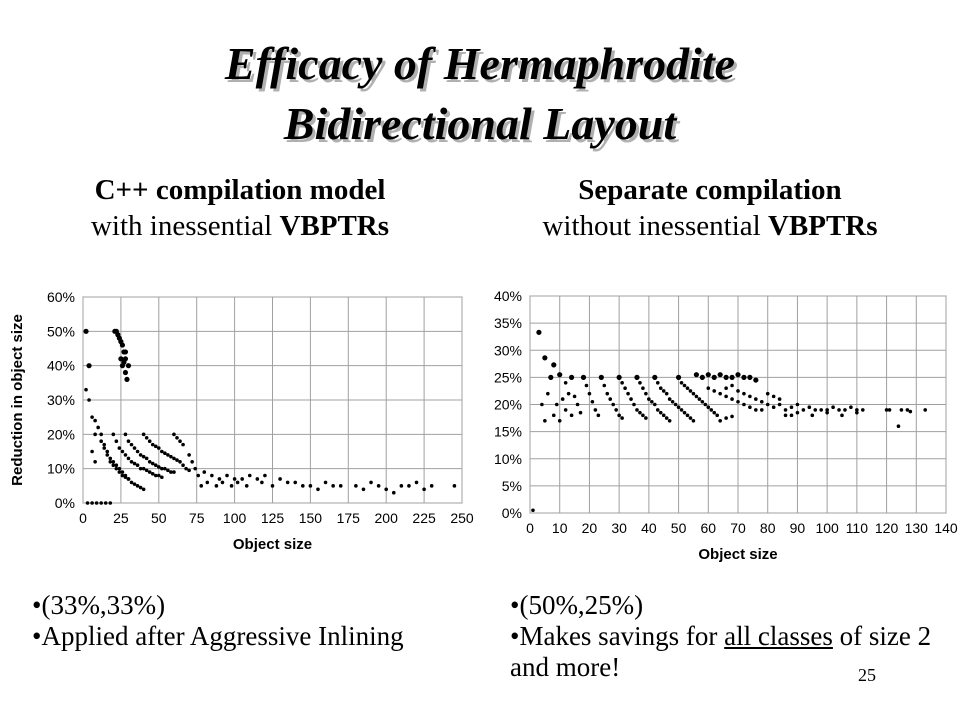 The height and width of the screenshot is (720, 960). I want to click on left-subtitle-plain: with inessential, so click(185, 226).